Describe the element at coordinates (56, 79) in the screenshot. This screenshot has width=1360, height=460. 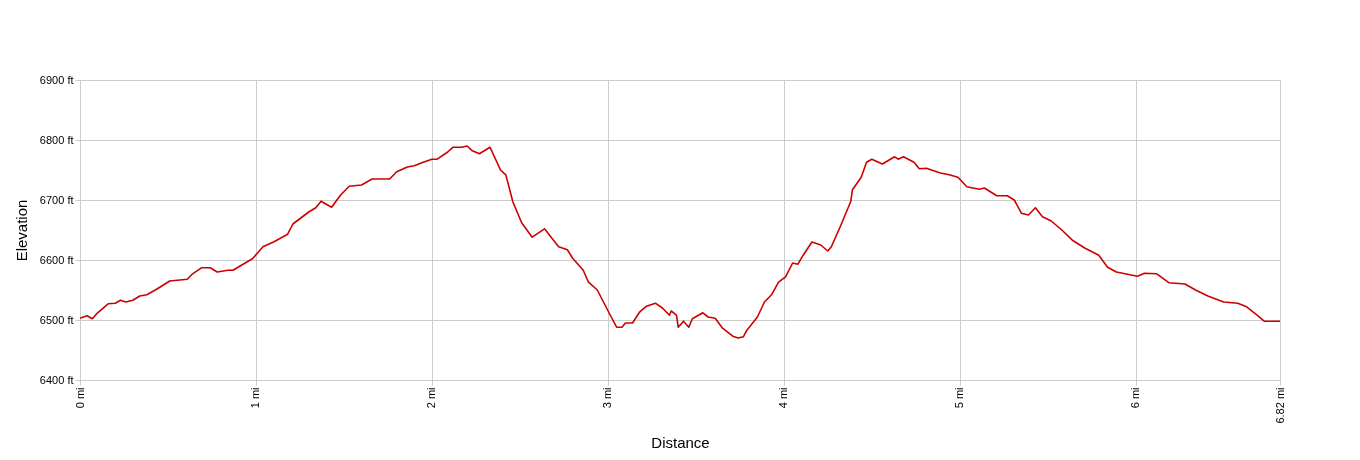
I see `y-tick-label: 6900 ft` at that location.